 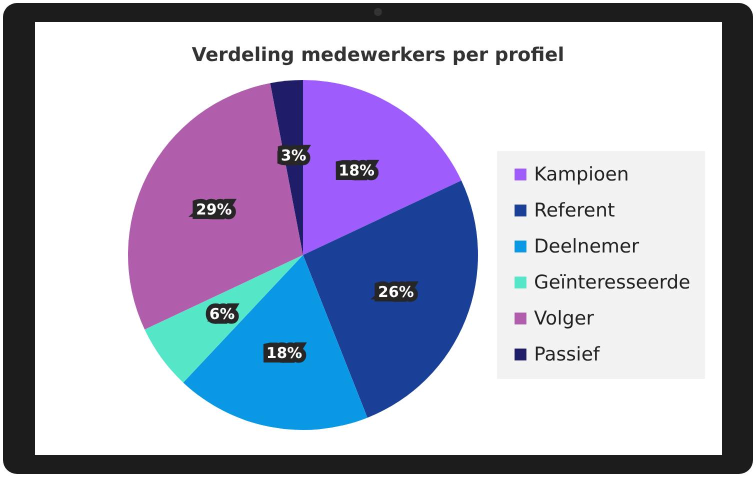 I want to click on legend-label: Kampioen, so click(x=581, y=175).